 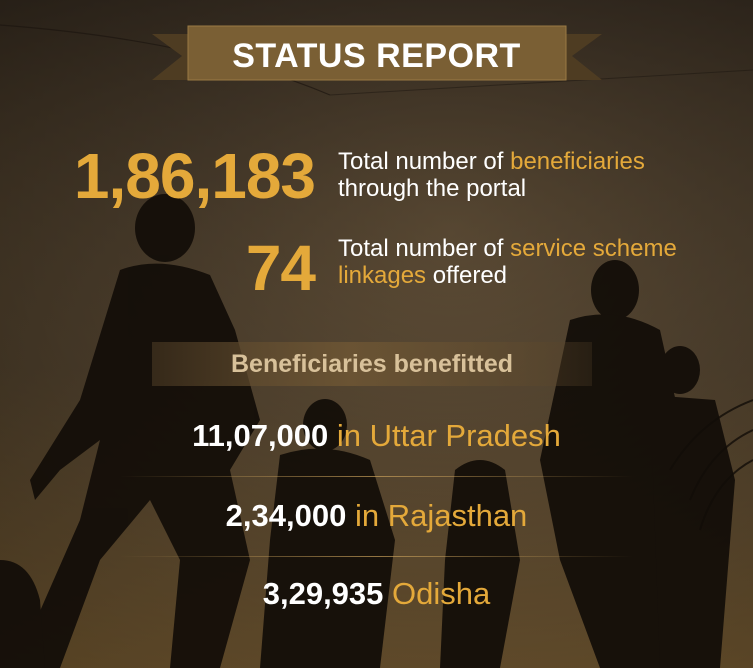 I want to click on state-label: Odisha, so click(x=441, y=593).